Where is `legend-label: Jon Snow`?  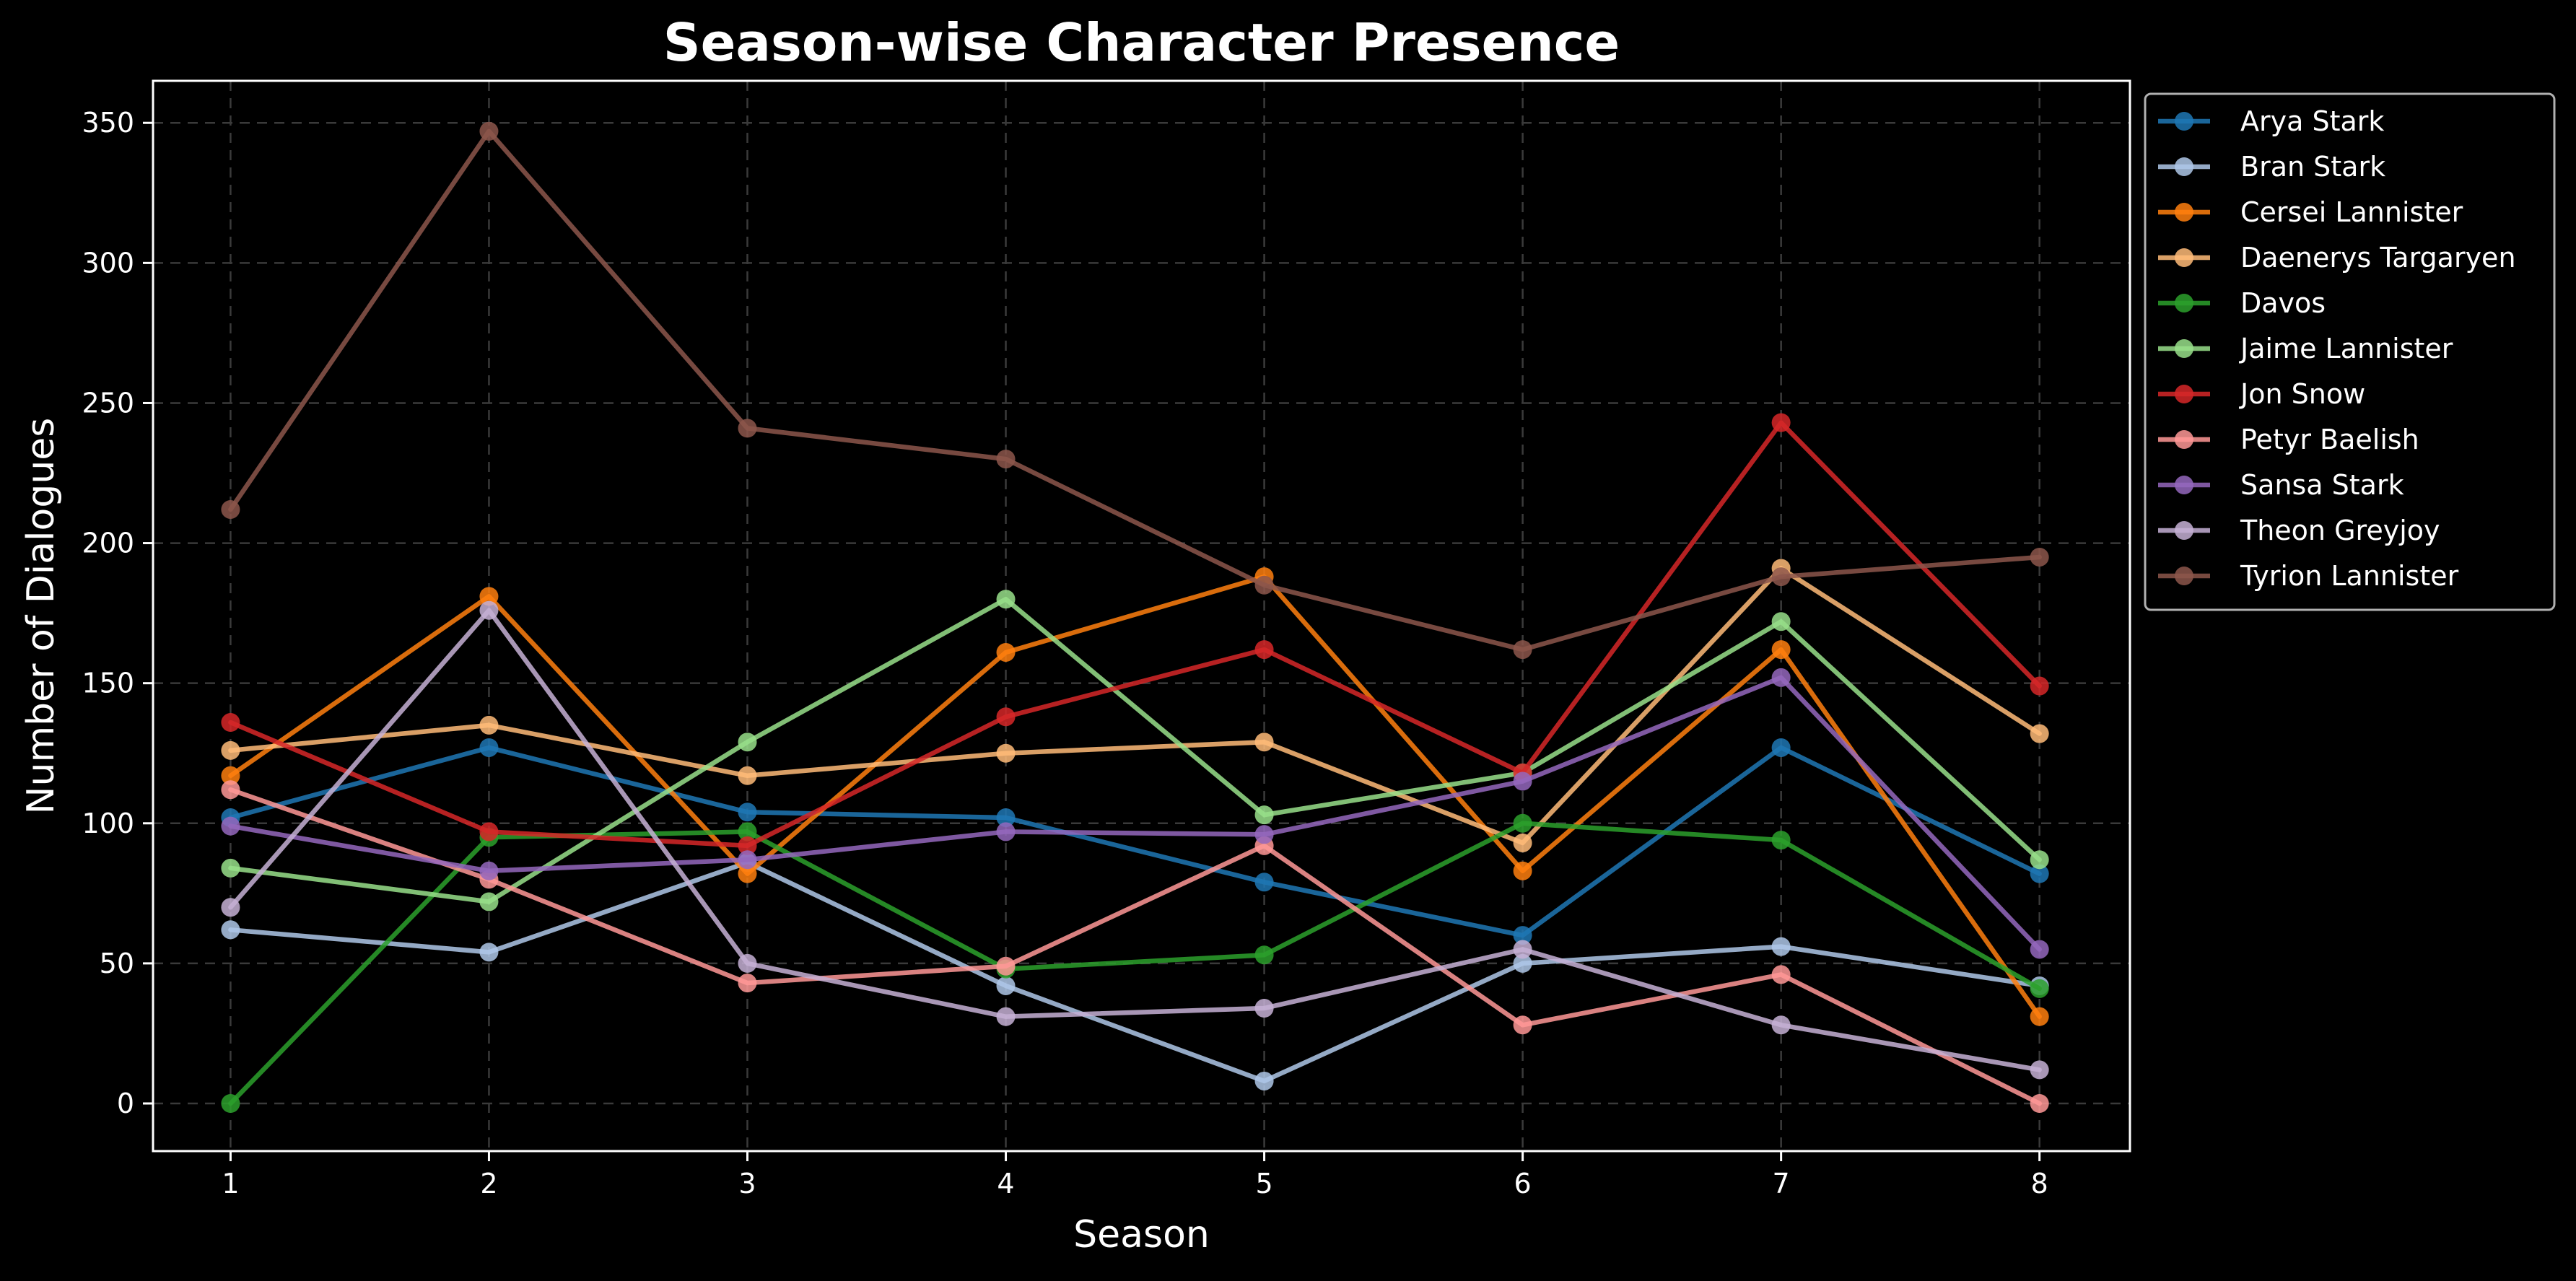
legend-label: Jon Snow is located at coordinates (2302, 394).